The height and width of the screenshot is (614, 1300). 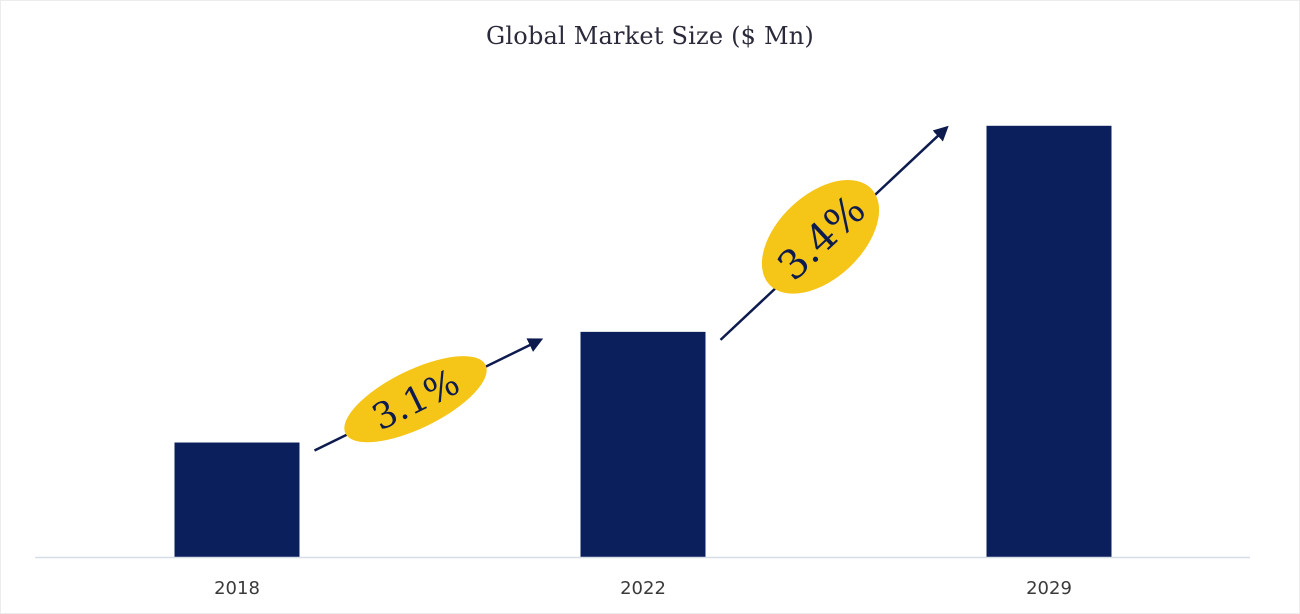 What do you see at coordinates (643, 444) in the screenshot?
I see `bar-2022` at bounding box center [643, 444].